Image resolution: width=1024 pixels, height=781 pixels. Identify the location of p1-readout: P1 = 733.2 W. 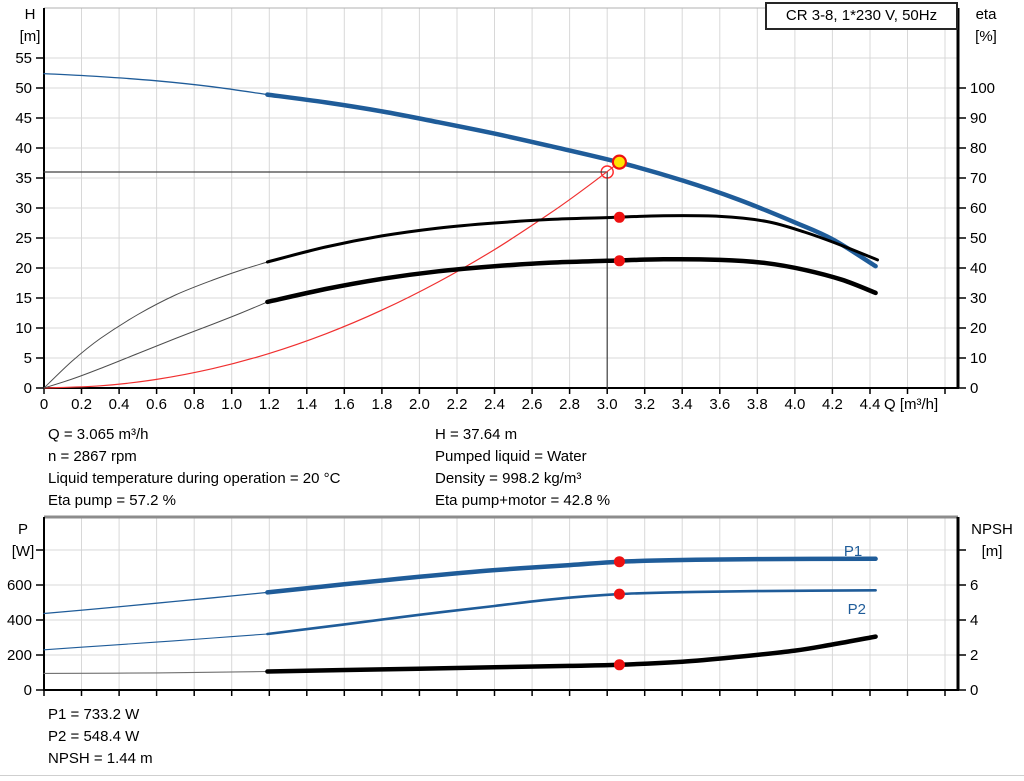
(94, 714).